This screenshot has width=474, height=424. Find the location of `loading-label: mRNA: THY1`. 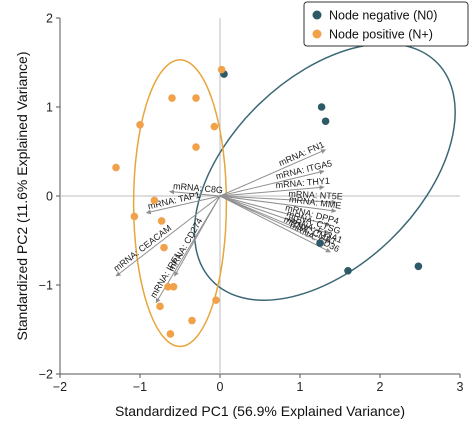

loading-label: mRNA: THY1 is located at coordinates (302, 183).